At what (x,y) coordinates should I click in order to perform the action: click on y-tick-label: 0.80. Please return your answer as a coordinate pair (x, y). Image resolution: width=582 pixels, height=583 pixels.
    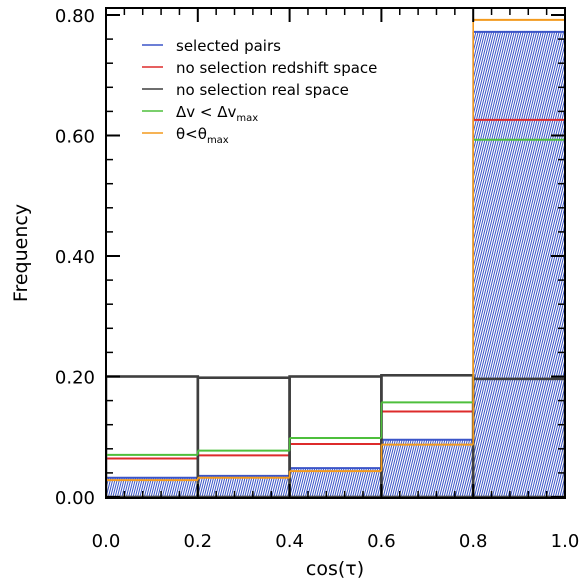
    Looking at the image, I should click on (75, 16).